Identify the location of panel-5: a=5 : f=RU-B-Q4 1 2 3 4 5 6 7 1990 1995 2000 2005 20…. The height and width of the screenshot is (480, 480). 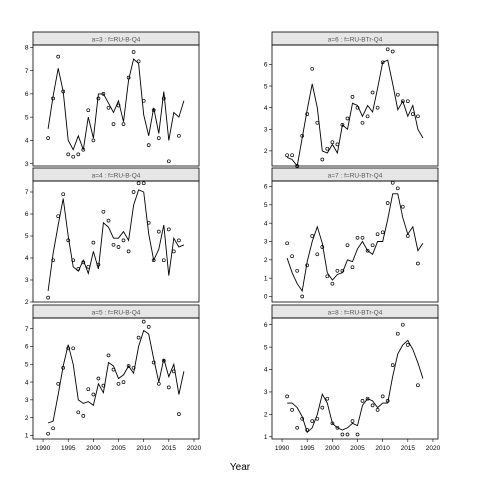
(113, 378).